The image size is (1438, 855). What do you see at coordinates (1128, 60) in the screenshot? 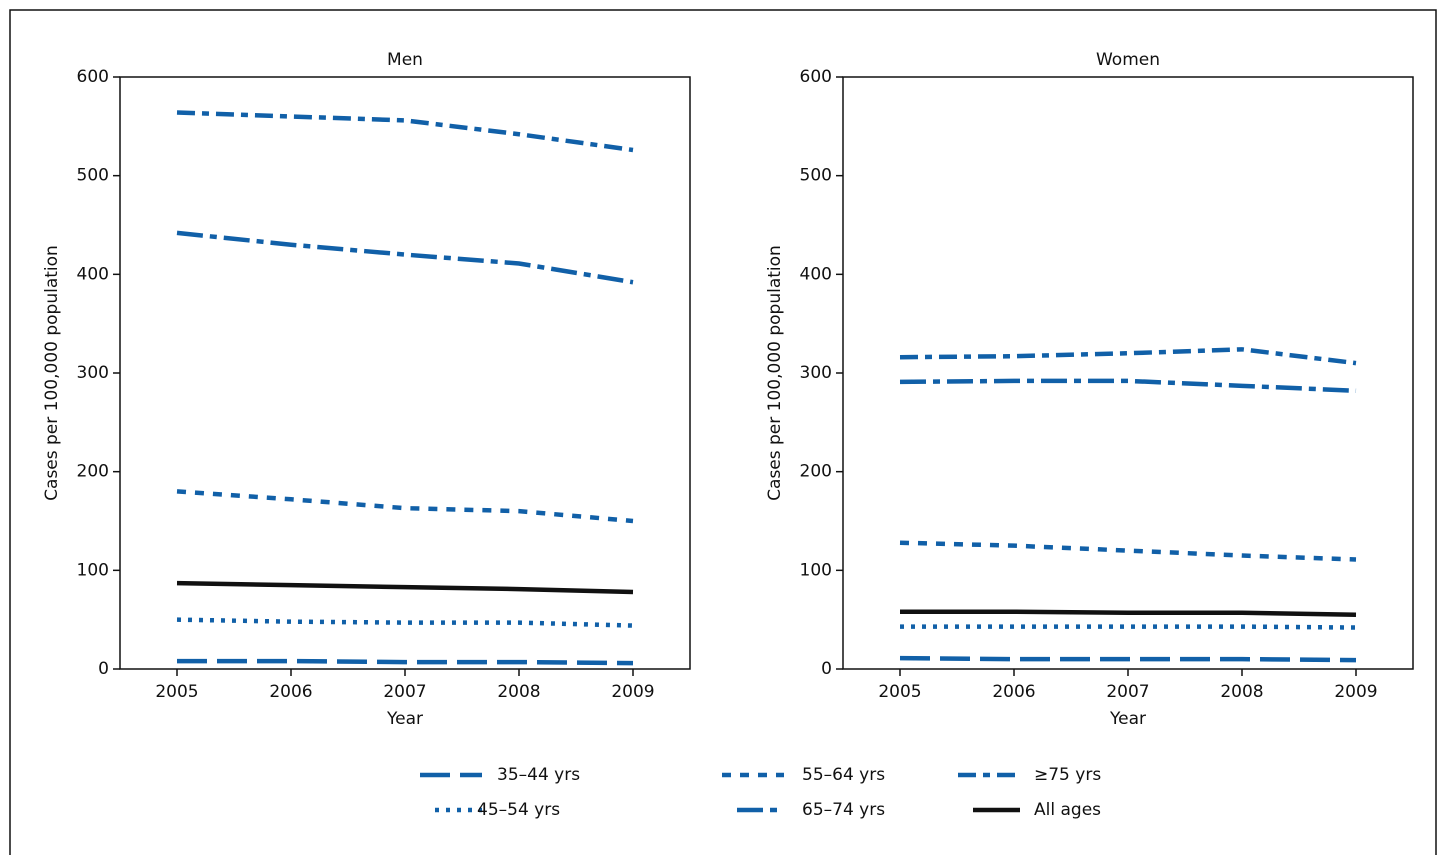
I see `panel-title: Women` at bounding box center [1128, 60].